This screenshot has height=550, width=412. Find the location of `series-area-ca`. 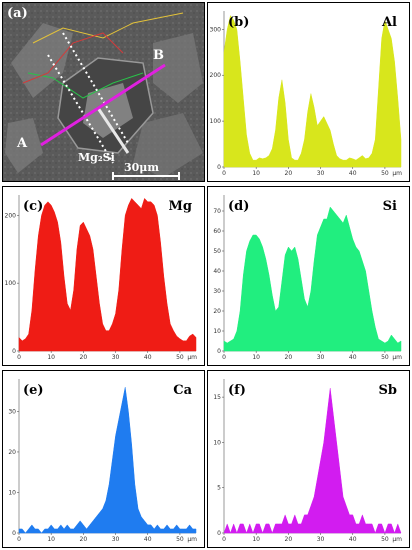

series-area-ca is located at coordinates (107, 460).